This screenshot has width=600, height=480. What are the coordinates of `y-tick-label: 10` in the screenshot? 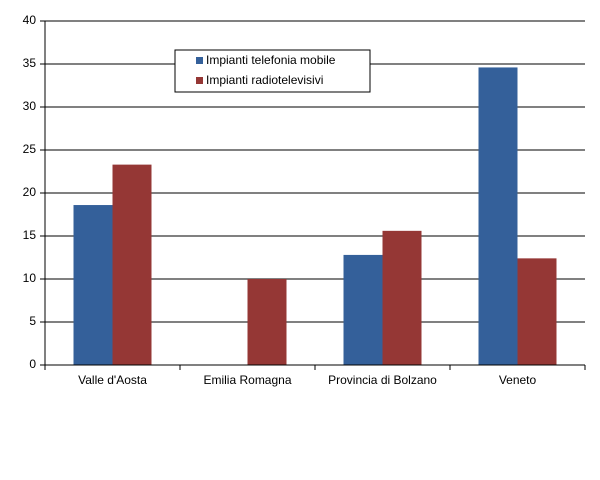 It's located at (30, 278).